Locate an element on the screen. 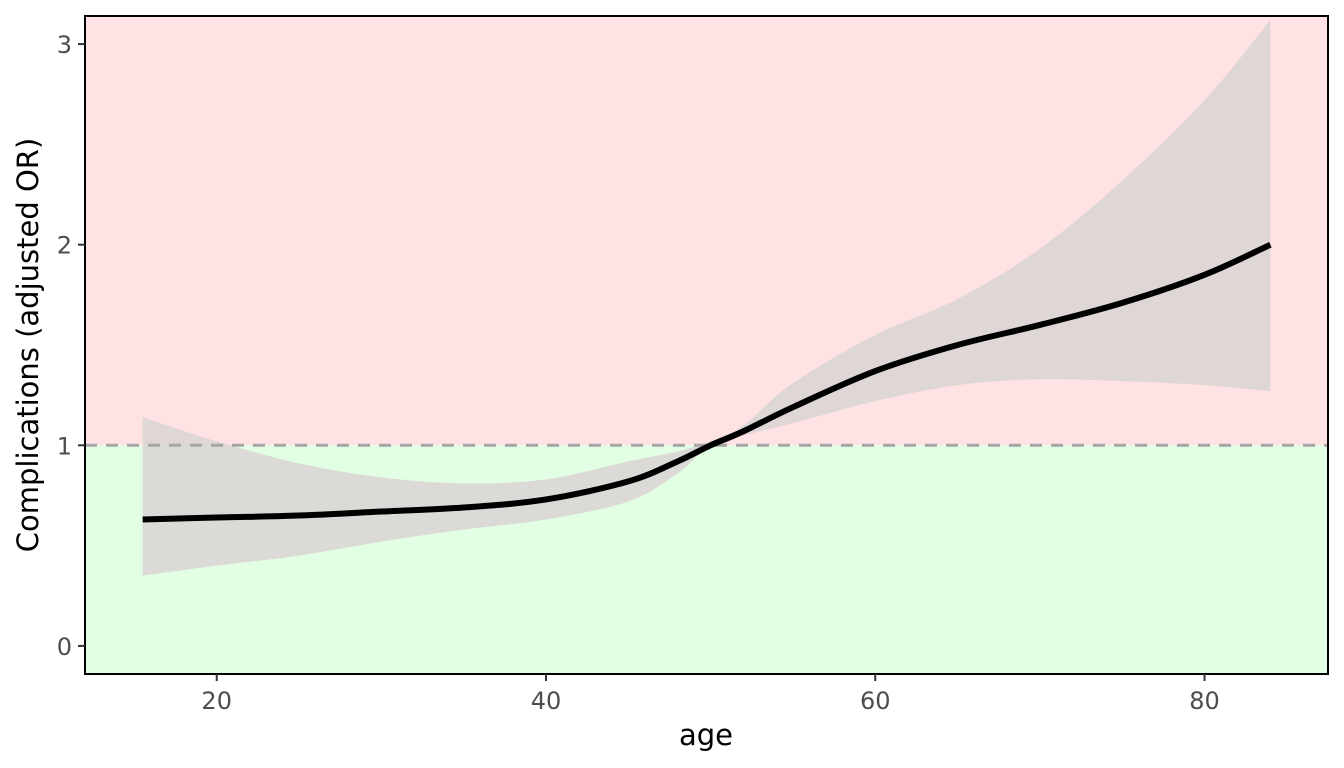  x-tick-label: 40 is located at coordinates (546, 701).